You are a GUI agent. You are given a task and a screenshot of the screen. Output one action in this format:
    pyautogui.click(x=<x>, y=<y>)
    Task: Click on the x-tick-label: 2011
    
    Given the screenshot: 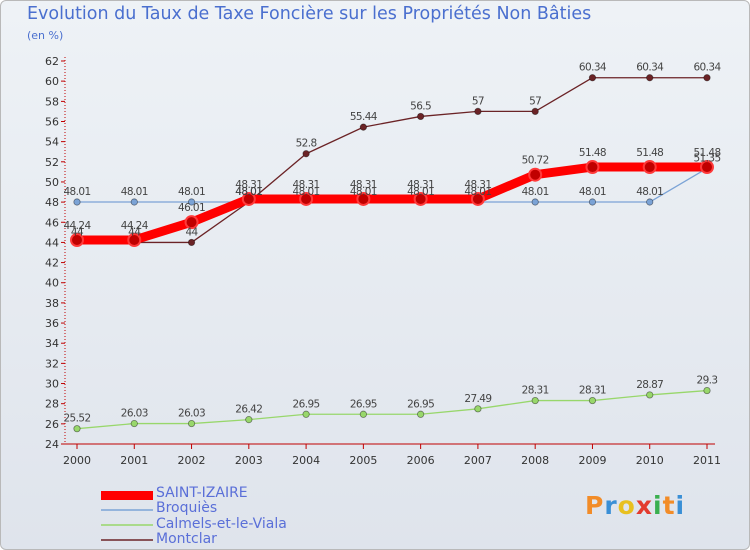 What is the action you would take?
    pyautogui.click(x=707, y=460)
    